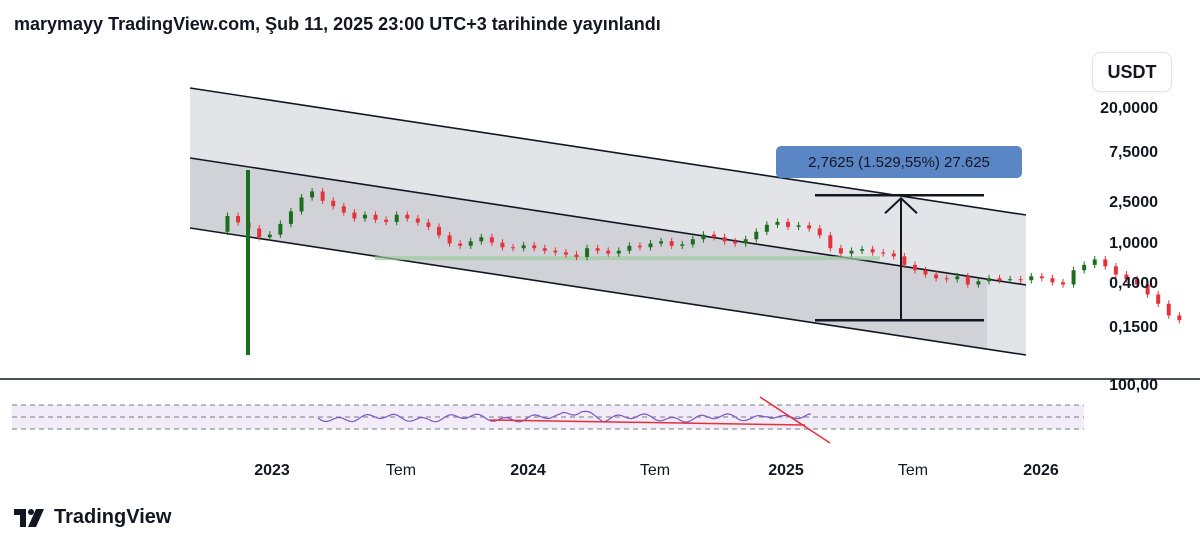 The height and width of the screenshot is (548, 1200). What do you see at coordinates (899, 162) in the screenshot?
I see `measure-label: 2,7625 (1.529,55%) 27.625` at bounding box center [899, 162].